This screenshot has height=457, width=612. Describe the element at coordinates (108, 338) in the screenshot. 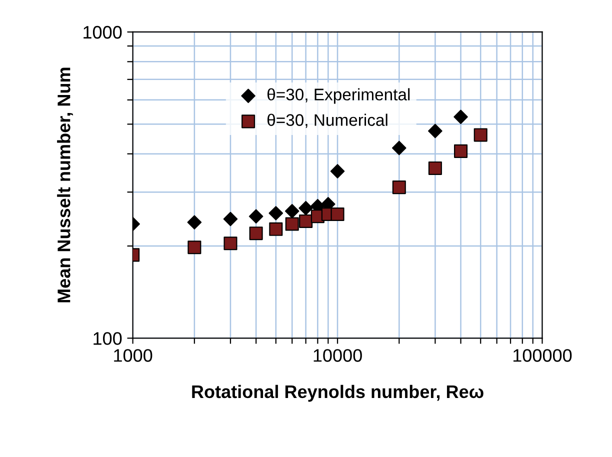

I see `y-tick-label: 100` at that location.